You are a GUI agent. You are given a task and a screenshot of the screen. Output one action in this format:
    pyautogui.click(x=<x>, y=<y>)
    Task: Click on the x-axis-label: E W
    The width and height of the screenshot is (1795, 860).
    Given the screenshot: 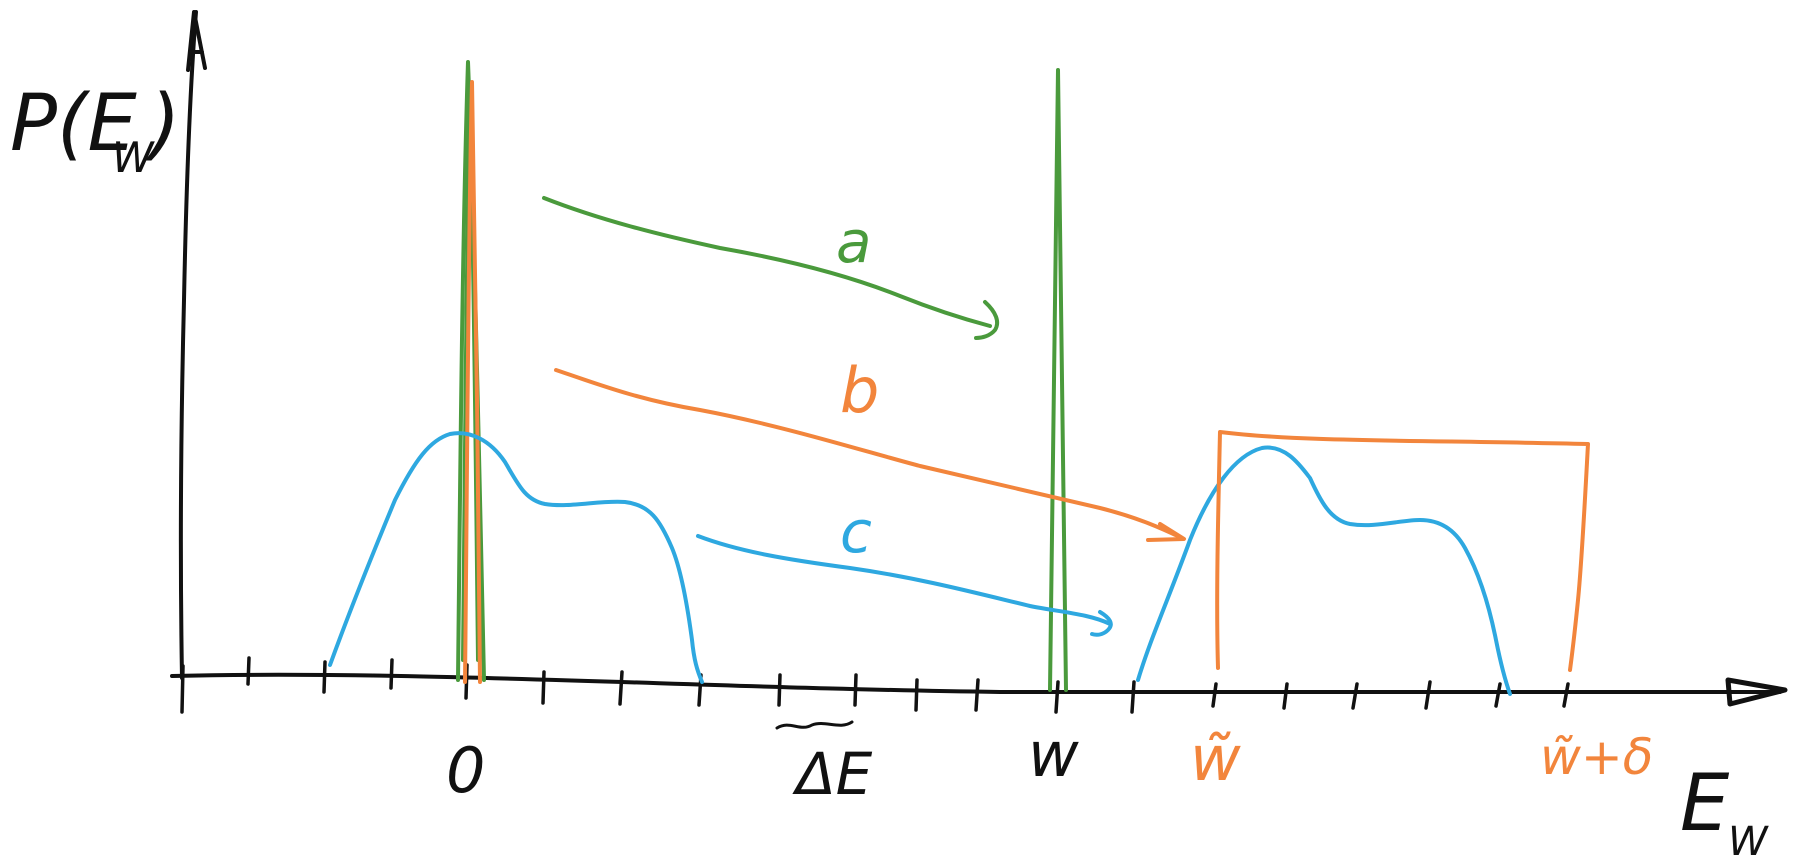 What is the action you would take?
    pyautogui.click(x=1724, y=809)
    